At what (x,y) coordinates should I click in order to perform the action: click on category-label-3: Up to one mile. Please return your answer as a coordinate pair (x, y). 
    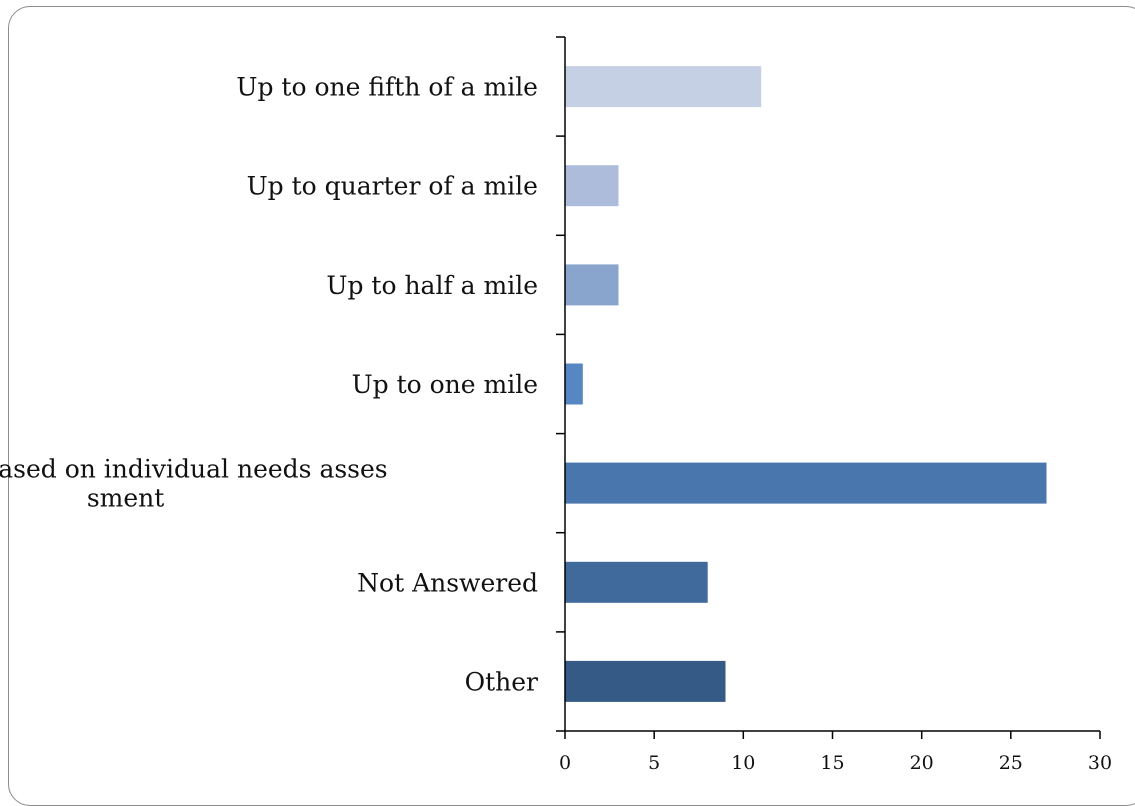
    Looking at the image, I should click on (445, 384).